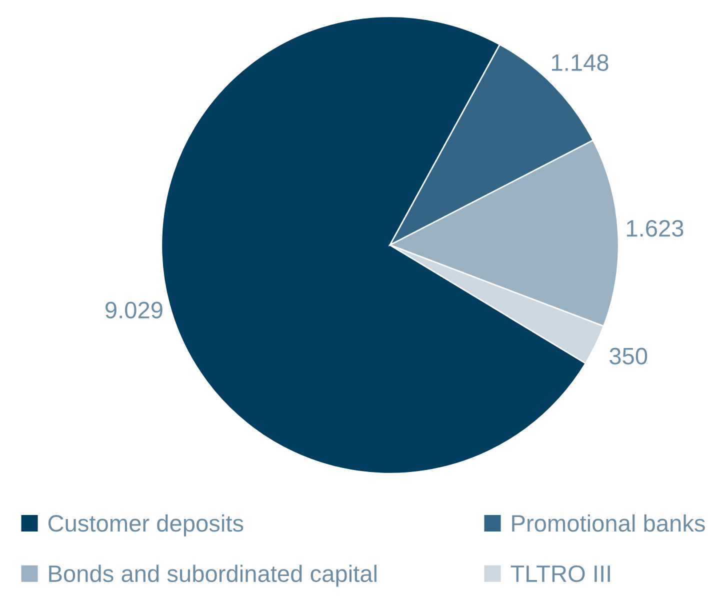 The image size is (726, 608). Describe the element at coordinates (134, 310) in the screenshot. I see `data-label: 9.029` at that location.